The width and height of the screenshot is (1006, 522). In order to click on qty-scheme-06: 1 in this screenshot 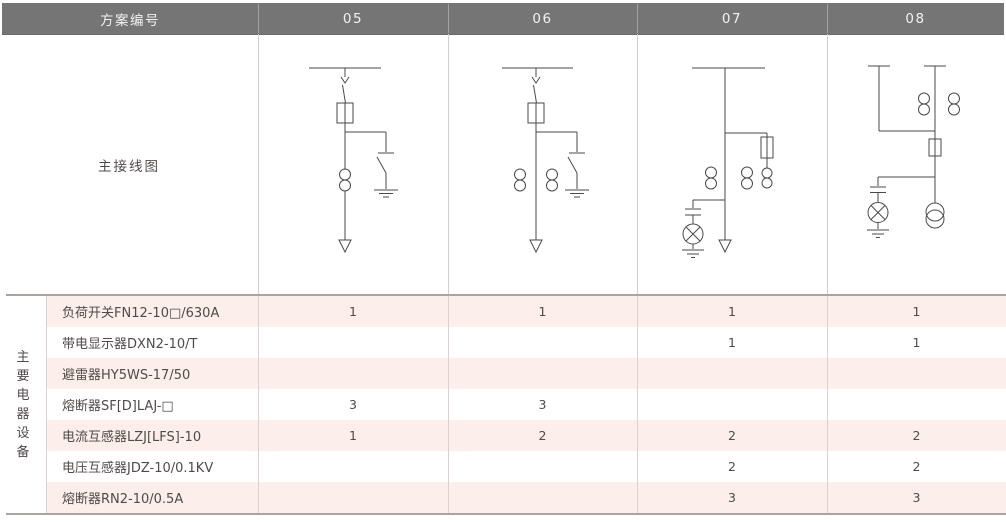, I will do `click(542, 311)`.